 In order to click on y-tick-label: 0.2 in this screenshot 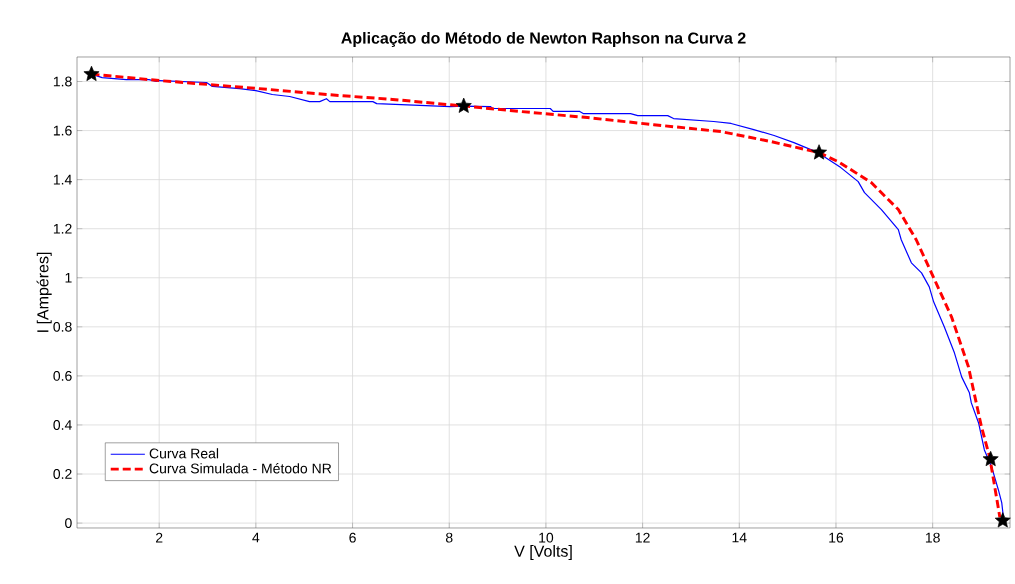, I will do `click(62, 474)`.